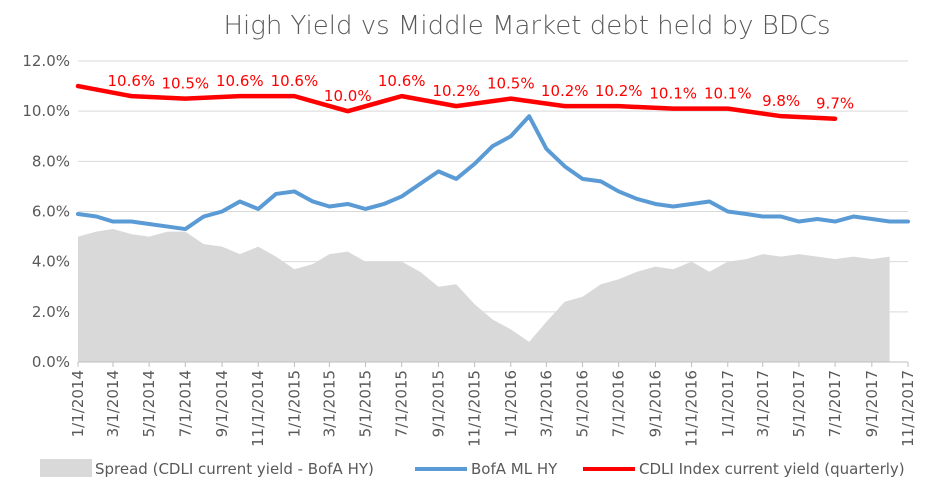 Image resolution: width=938 pixels, height=498 pixels. I want to click on data-label: 9.8%, so click(781, 101).